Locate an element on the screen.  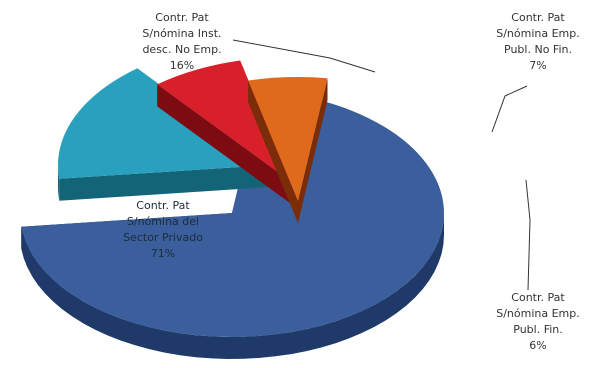
label-value: 6% is located at coordinates (538, 345).